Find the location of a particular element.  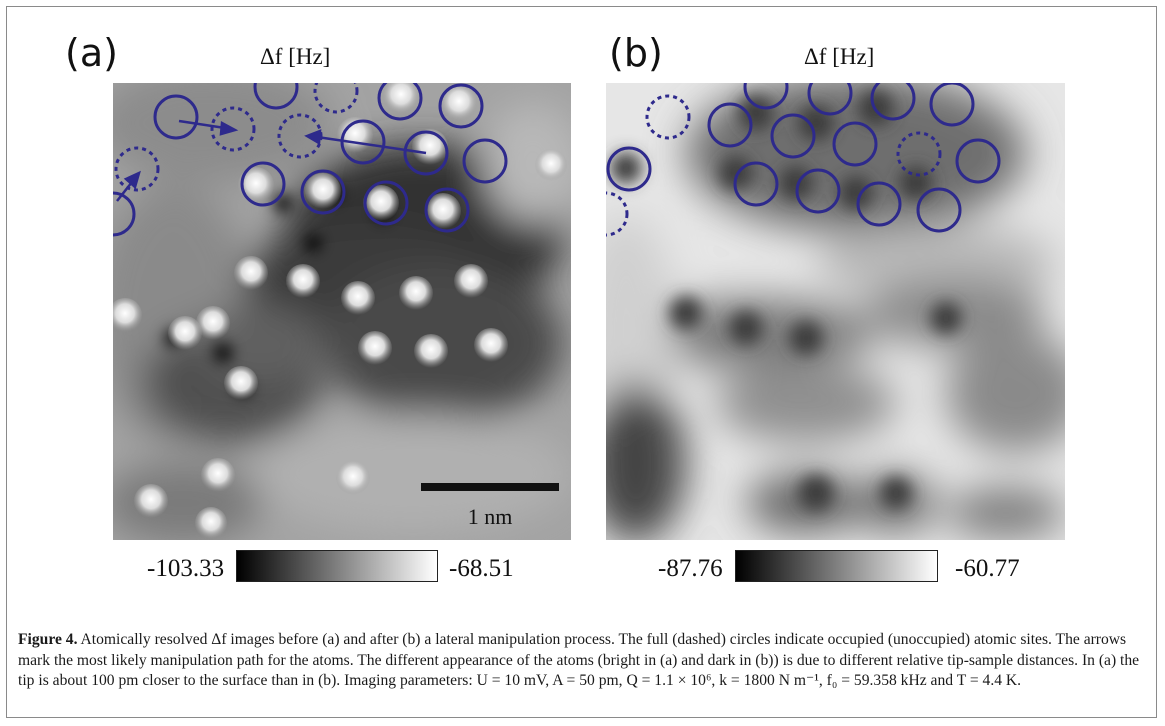

panel-b-colorbar-max: -60.77 is located at coordinates (987, 568).